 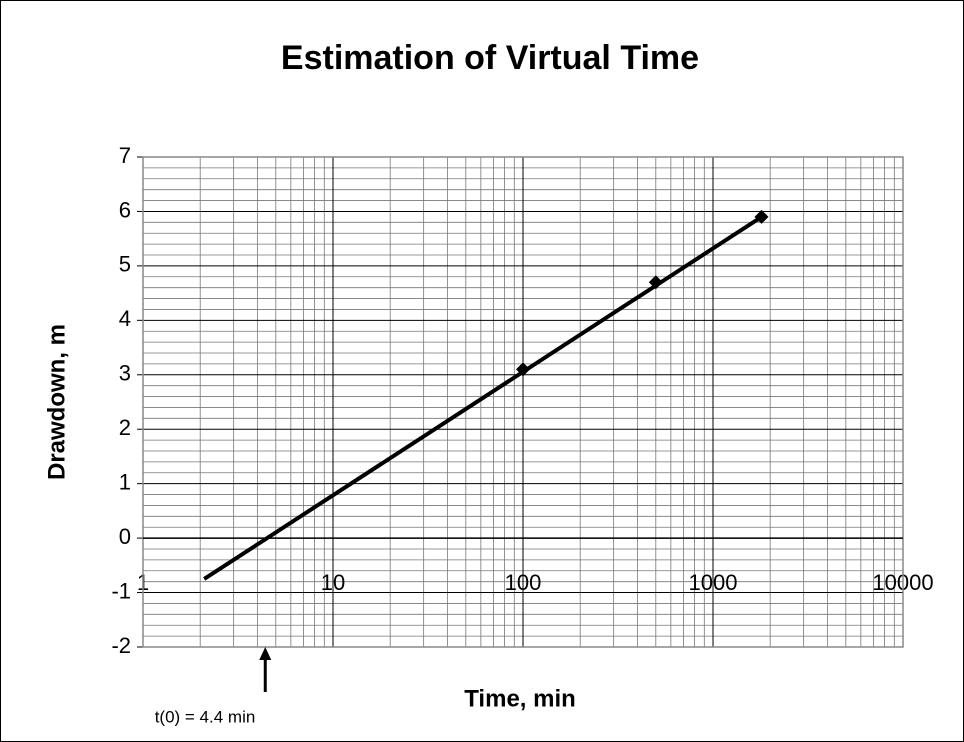 I want to click on y-tick-label: 0, so click(x=125, y=536).